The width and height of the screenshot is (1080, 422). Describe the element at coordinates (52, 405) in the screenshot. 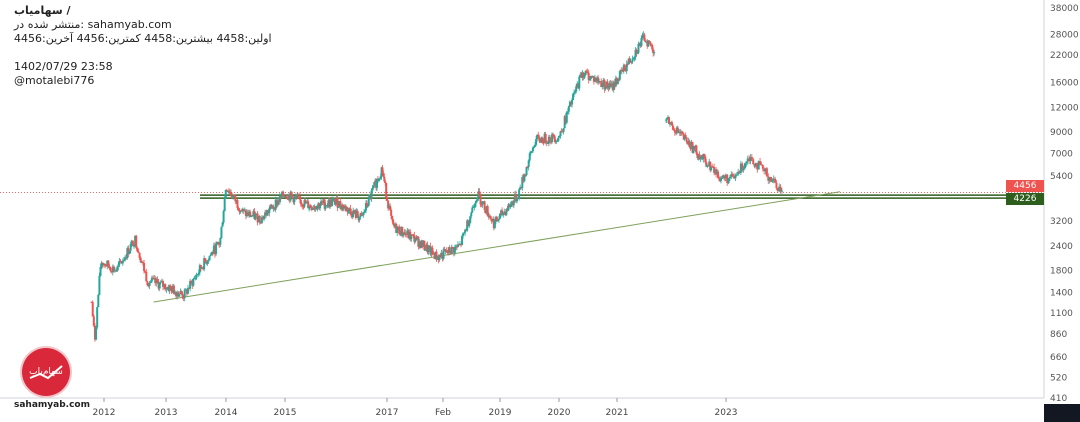

I see `logo-text: sahamyab.com` at that location.